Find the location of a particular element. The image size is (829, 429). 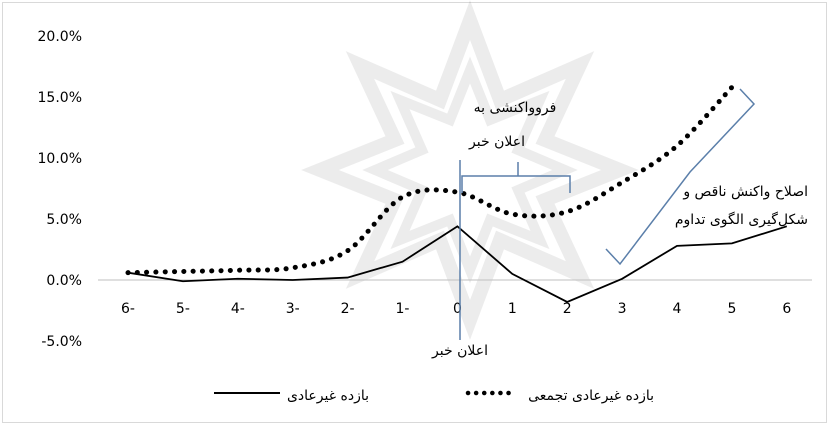

legend: بازده غیرعادی تجمعی بازده غیرعادی is located at coordinates (434, 396).